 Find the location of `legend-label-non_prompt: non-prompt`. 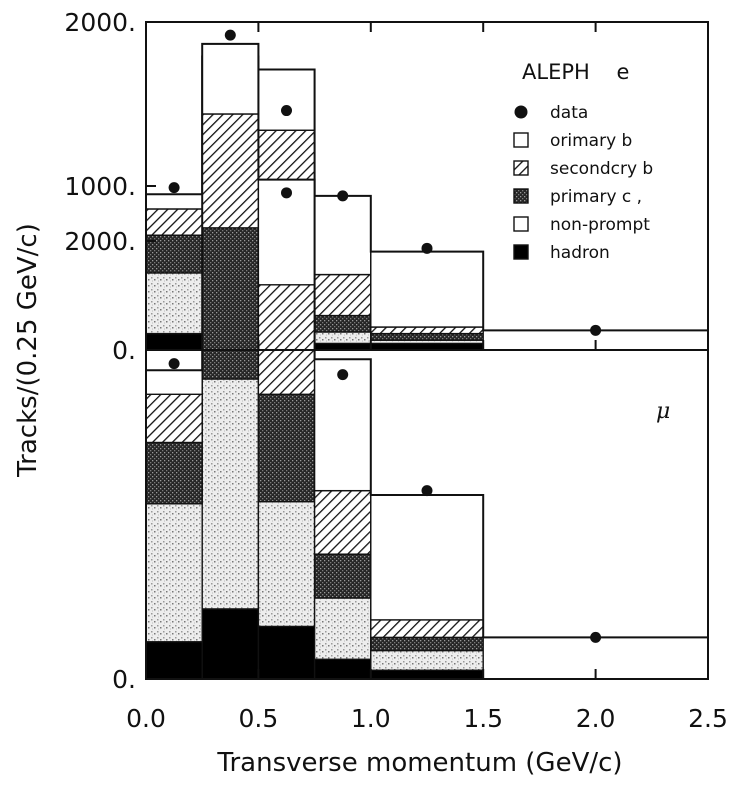

legend-label-non_prompt: non-prompt is located at coordinates (600, 225).